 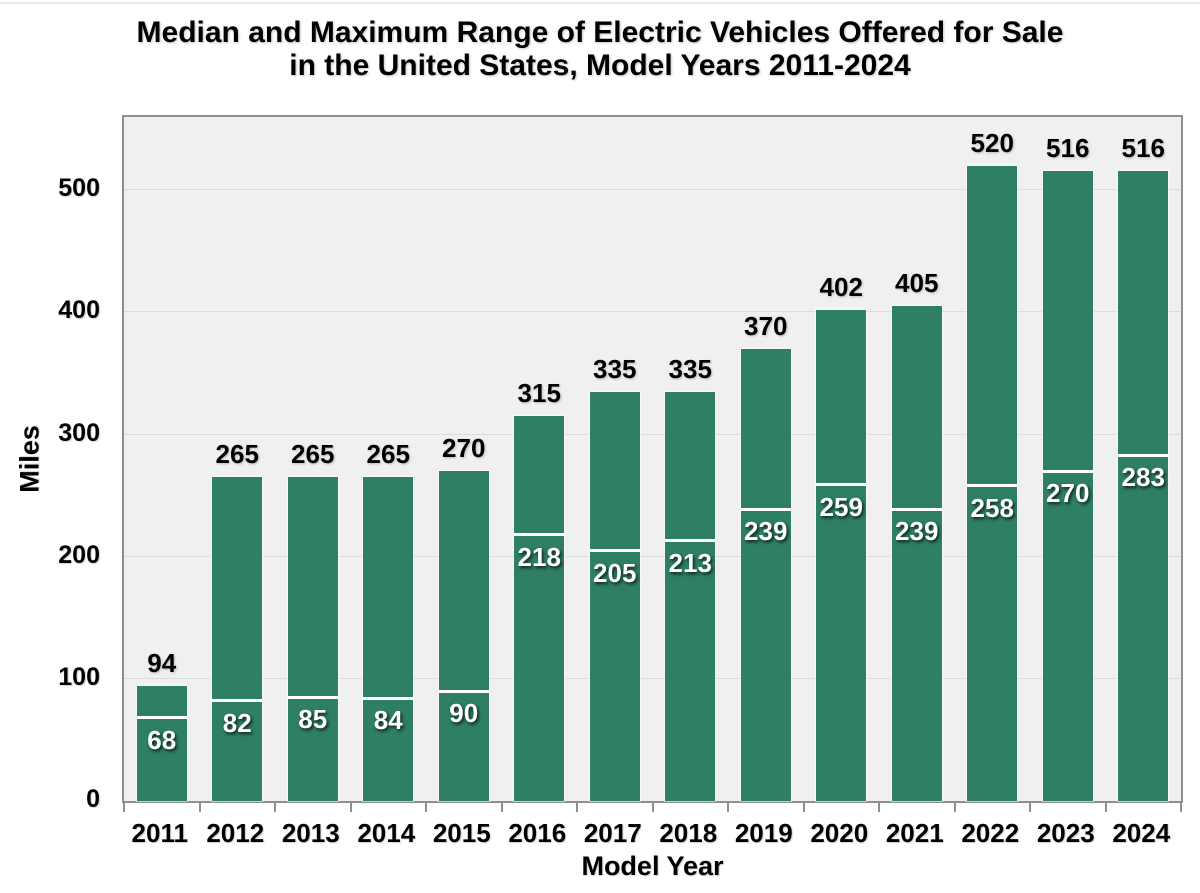 I want to click on max-range-bar-2011: 68, so click(x=161, y=743).